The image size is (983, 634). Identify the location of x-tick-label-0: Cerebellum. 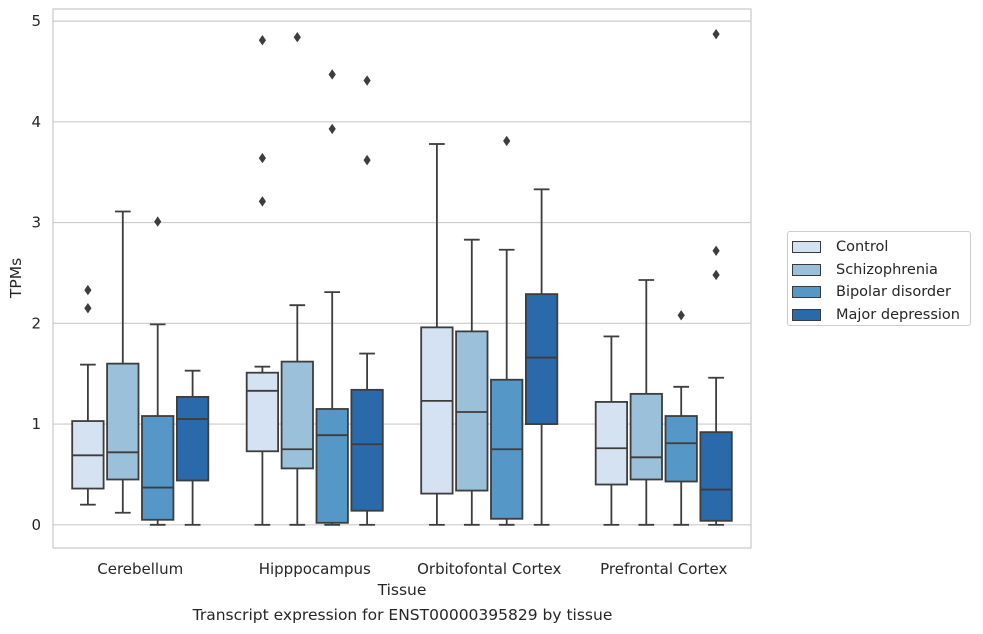
(140, 569).